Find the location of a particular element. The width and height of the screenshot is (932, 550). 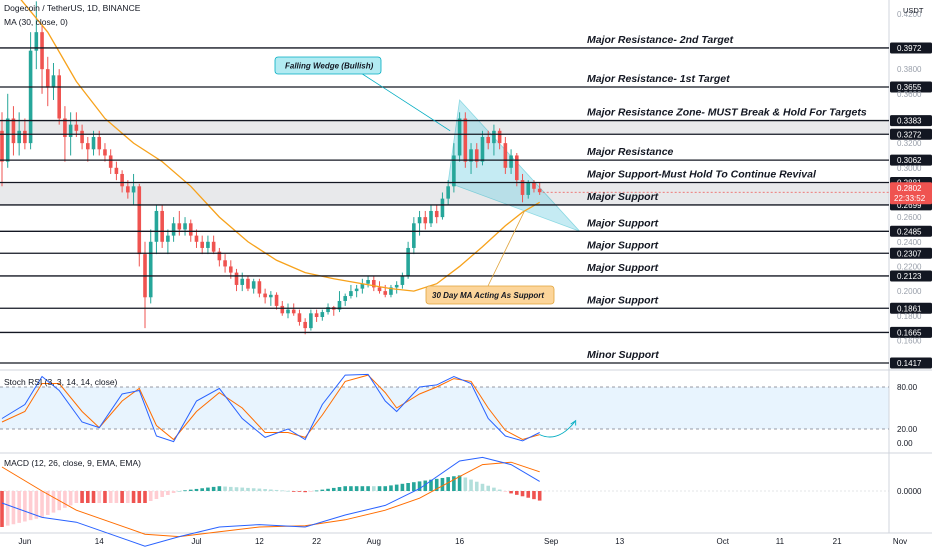

macd-line is located at coordinates (270, 501).